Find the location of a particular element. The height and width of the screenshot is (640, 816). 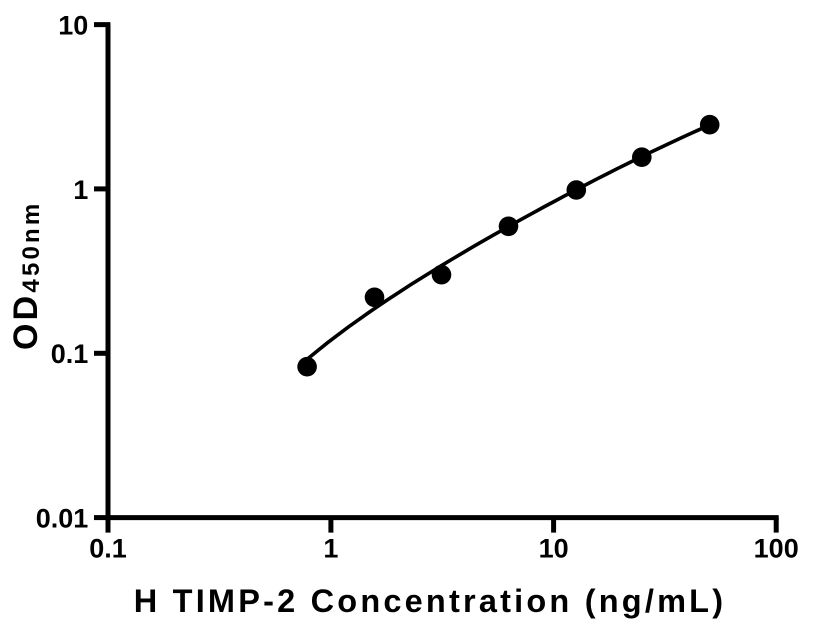

svg-text: 0.01 is located at coordinates (62, 519).